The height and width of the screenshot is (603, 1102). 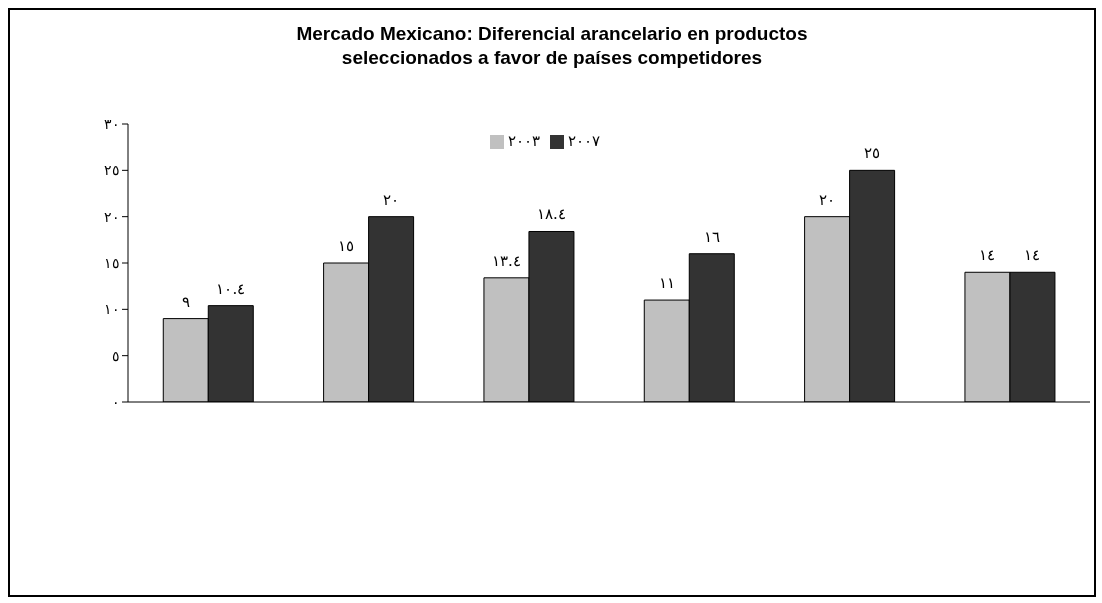 I want to click on y-tick-label: ١٠, so click(x=112, y=309).